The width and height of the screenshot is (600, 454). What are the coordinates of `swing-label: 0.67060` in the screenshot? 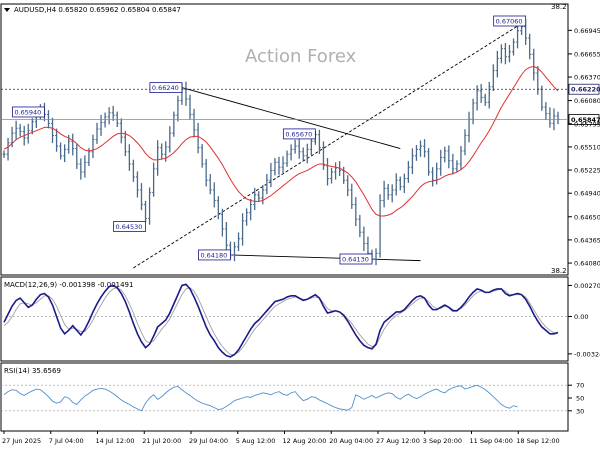 It's located at (509, 21).